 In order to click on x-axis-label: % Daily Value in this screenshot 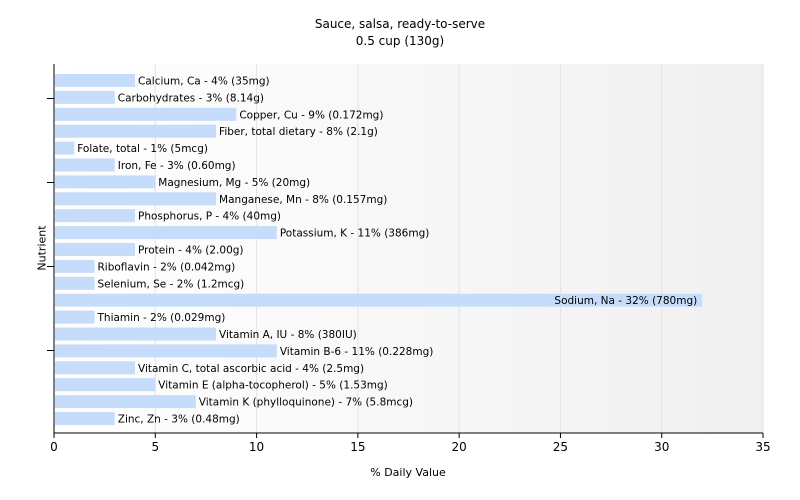, I will do `click(408, 472)`.